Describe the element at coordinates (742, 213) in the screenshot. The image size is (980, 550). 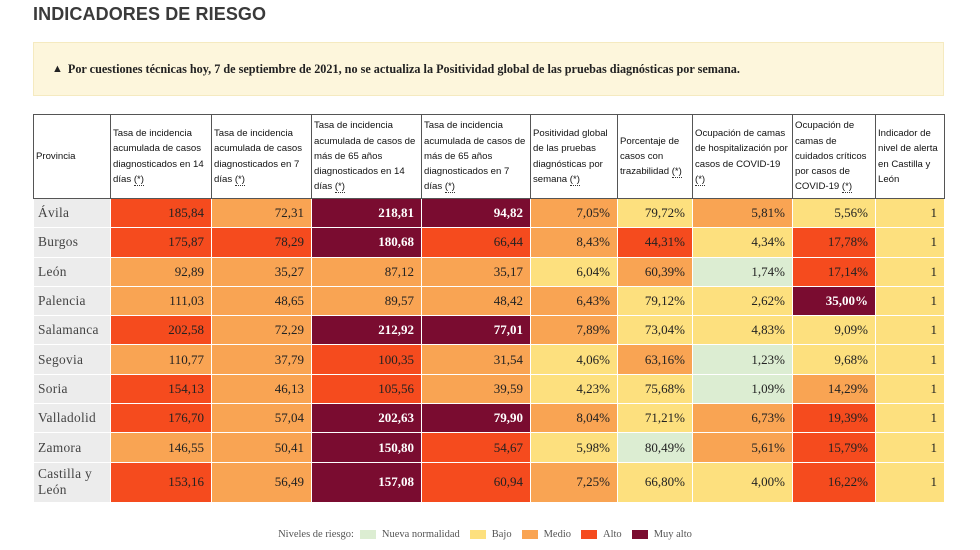
I see `indicator-cell: 5,81%` at that location.